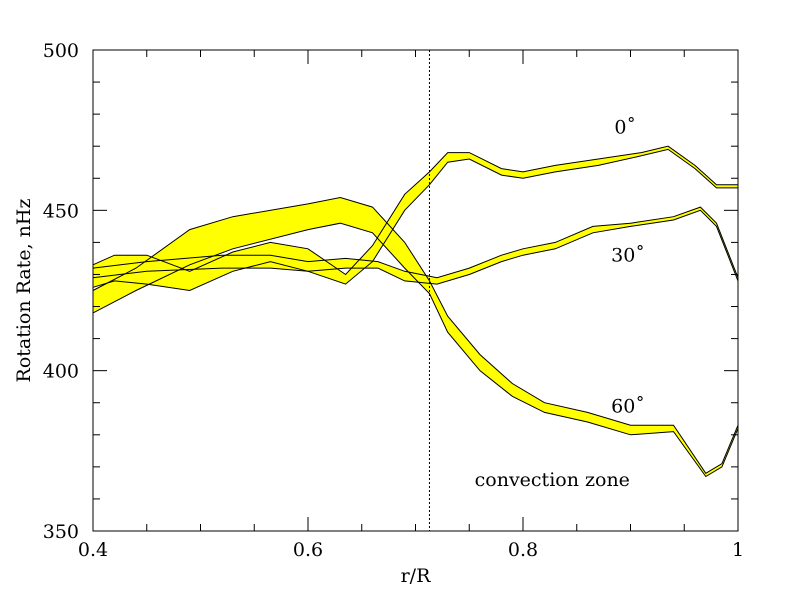 This screenshot has width=792, height=612. Describe the element at coordinates (411, 550) in the screenshot. I see `x-tick-labels: 0.4 0.6 0.8 1` at that location.